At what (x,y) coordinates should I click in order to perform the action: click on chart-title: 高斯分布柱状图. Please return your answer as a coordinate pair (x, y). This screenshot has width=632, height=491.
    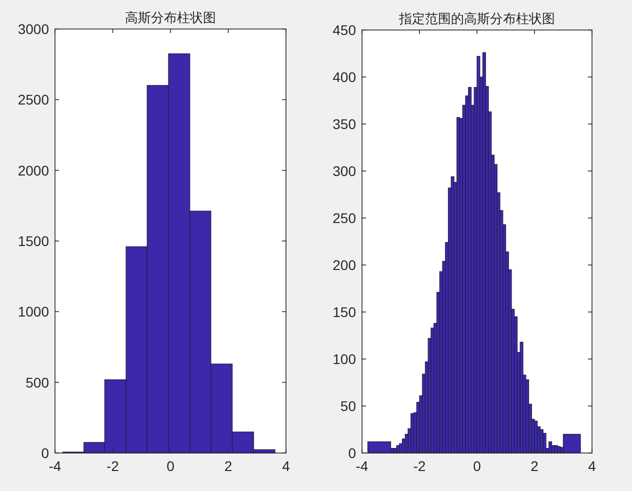
    Looking at the image, I should click on (170, 18).